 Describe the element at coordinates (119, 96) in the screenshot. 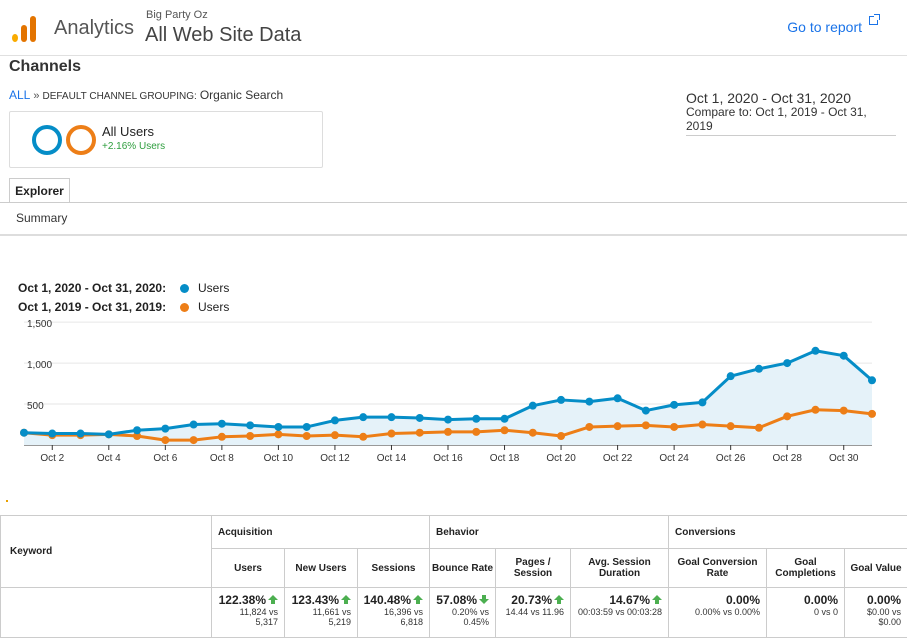

I see `breadcrumb-dimension: DEFAULT CHANNEL GROUPING:` at that location.